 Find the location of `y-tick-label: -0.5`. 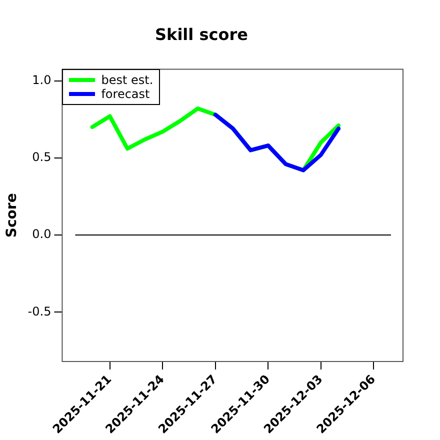

y-tick-label: -0.5 is located at coordinates (40, 311).